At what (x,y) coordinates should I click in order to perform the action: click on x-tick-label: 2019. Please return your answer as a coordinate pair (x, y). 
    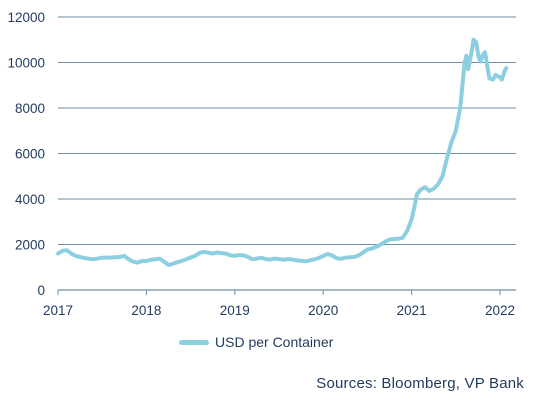
    Looking at the image, I should click on (235, 310).